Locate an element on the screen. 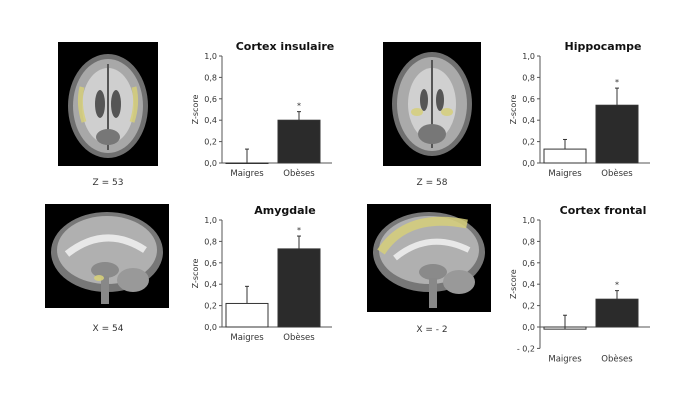 The height and width of the screenshot is (400, 700). chart-title: Cortex frontal is located at coordinates (603, 210).